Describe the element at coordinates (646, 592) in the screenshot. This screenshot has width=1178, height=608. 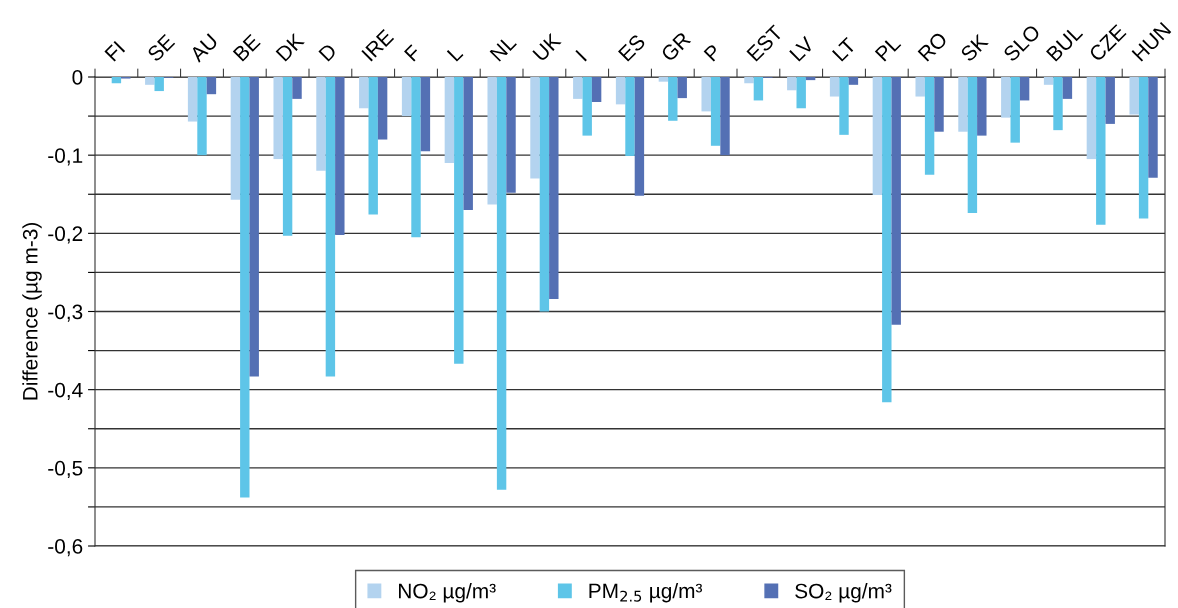
I see `legend-label: PM$_{2.5}$ µg/m³` at that location.